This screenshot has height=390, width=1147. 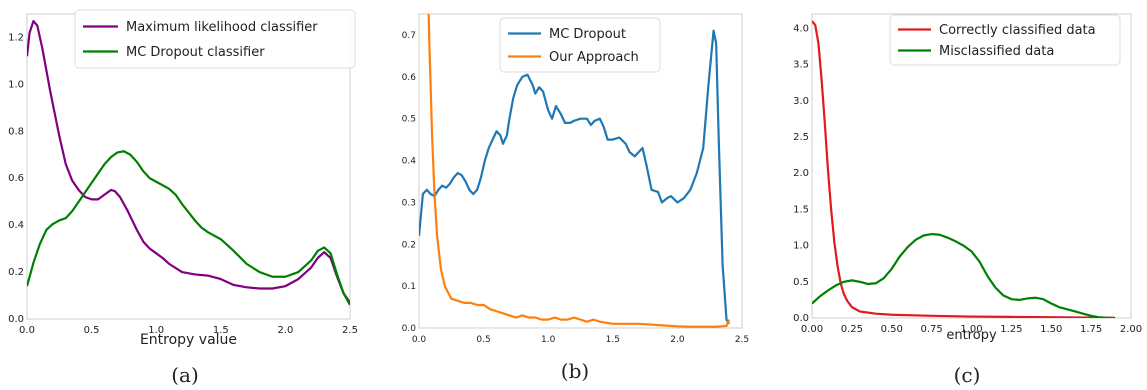 I want to click on y-tick-label: 1.5, so click(x=801, y=209).